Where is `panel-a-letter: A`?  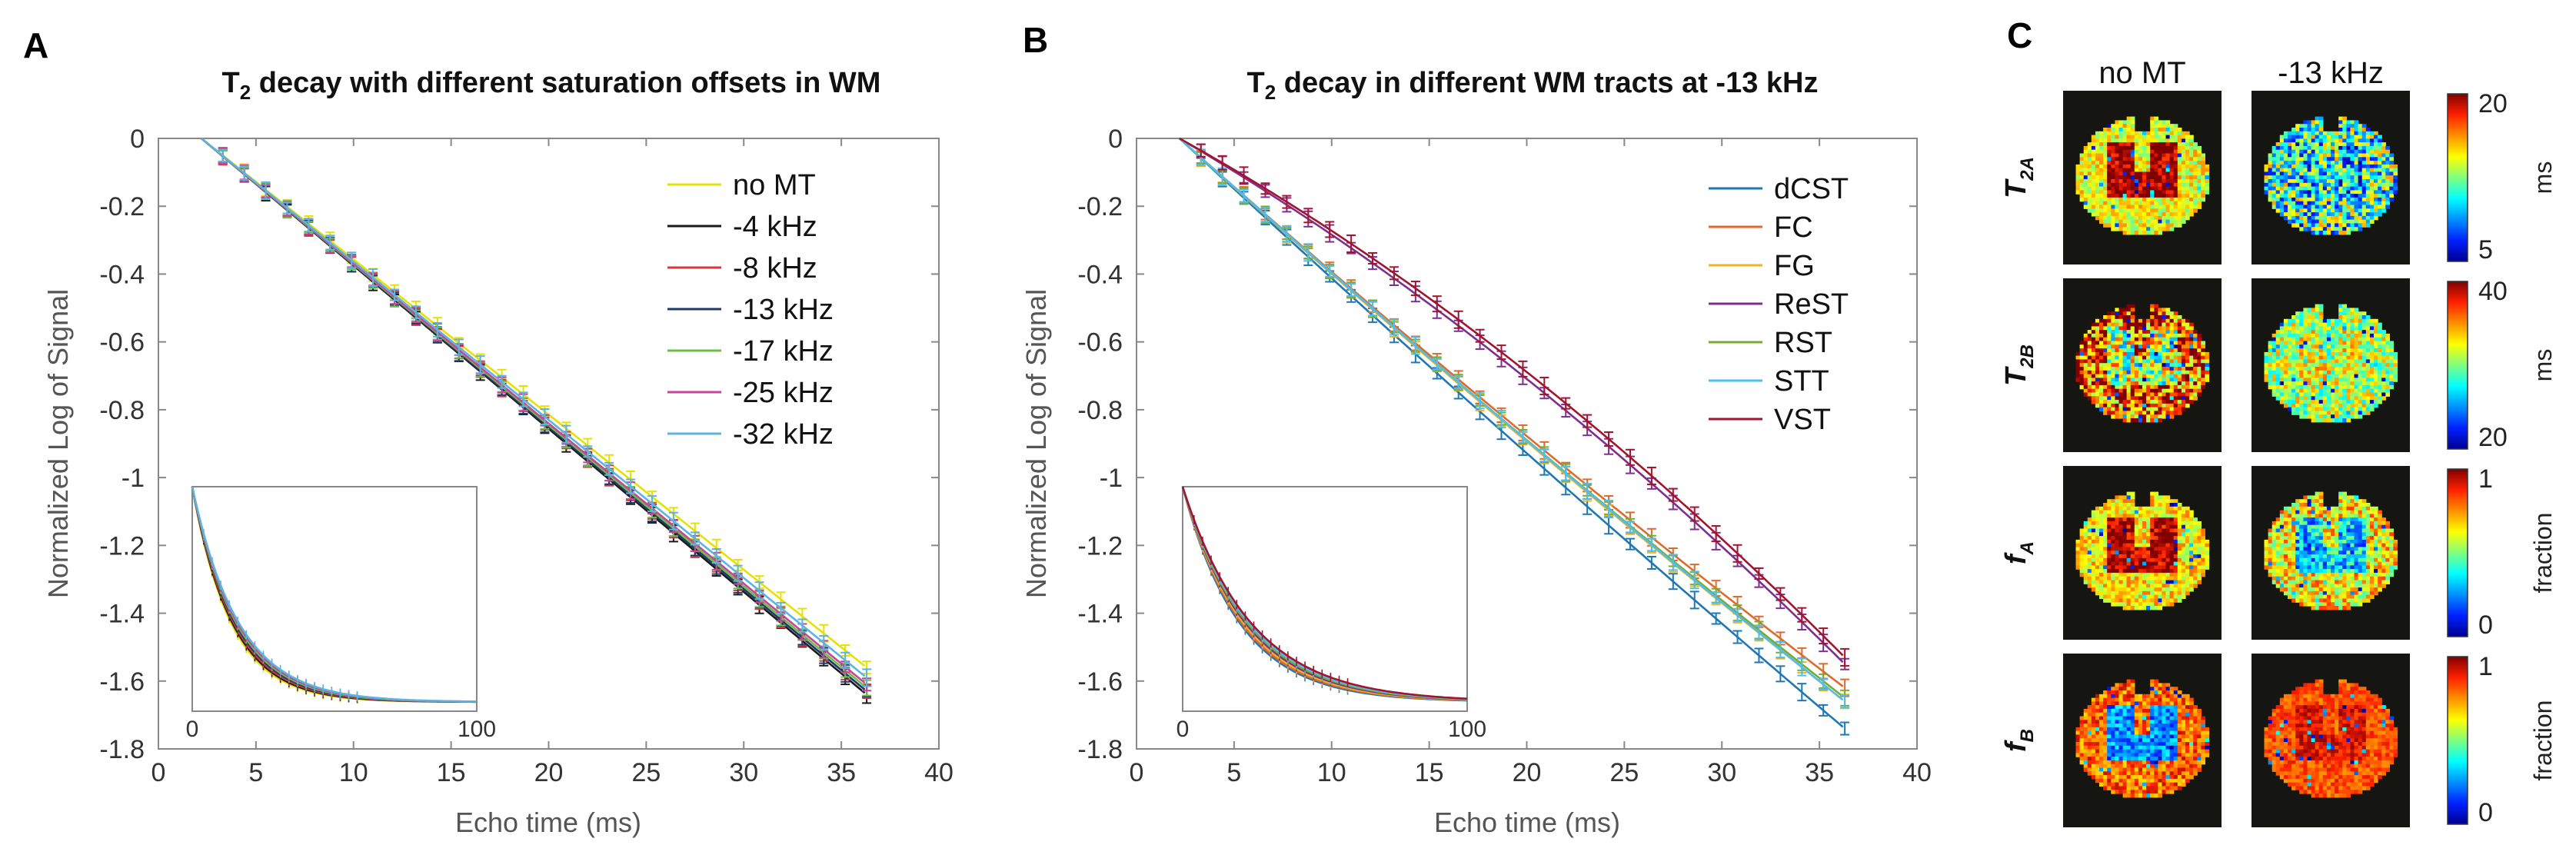 panel-a-letter: A is located at coordinates (35, 45).